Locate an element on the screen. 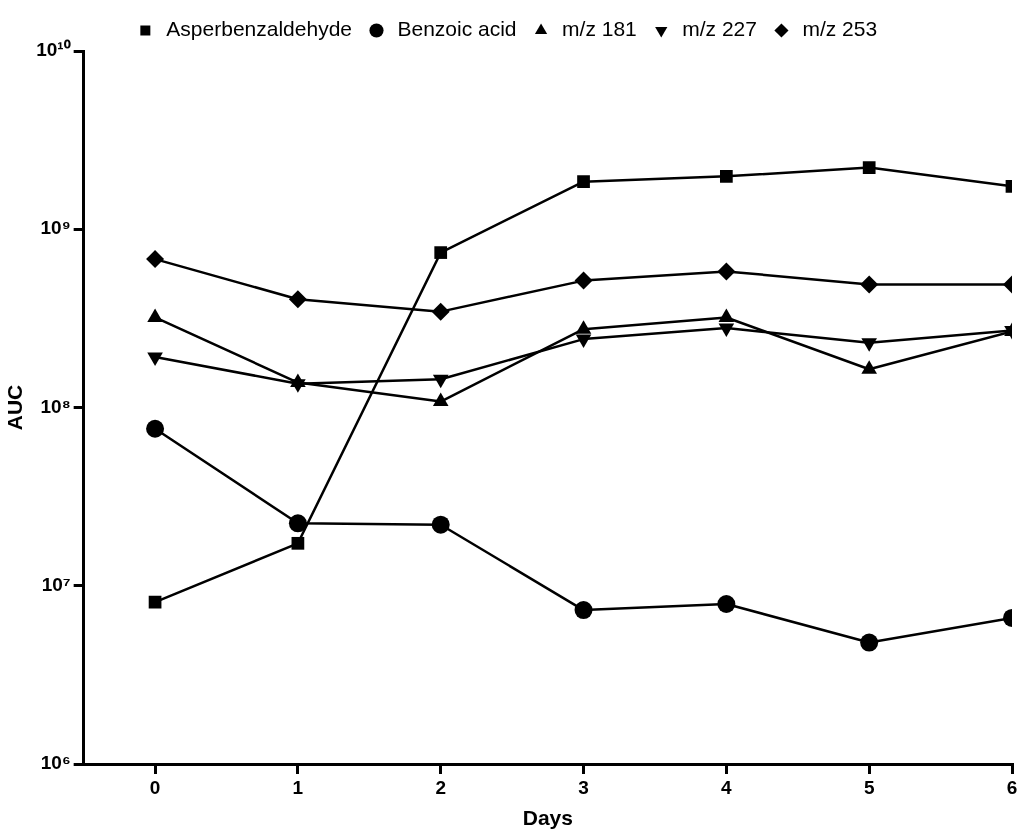 The image size is (1024, 836). y-axis-title: AUC is located at coordinates (15, 407).